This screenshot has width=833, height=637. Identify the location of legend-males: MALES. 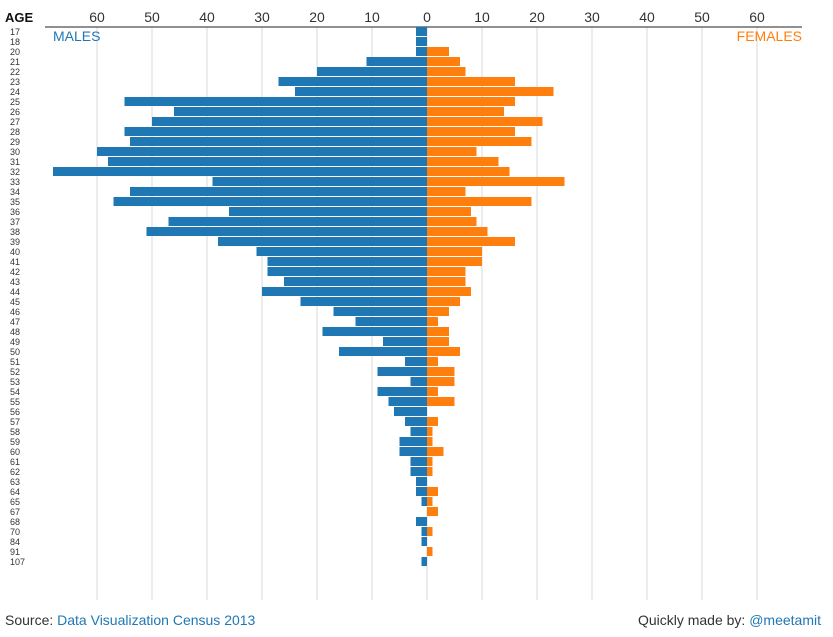
(76, 36).